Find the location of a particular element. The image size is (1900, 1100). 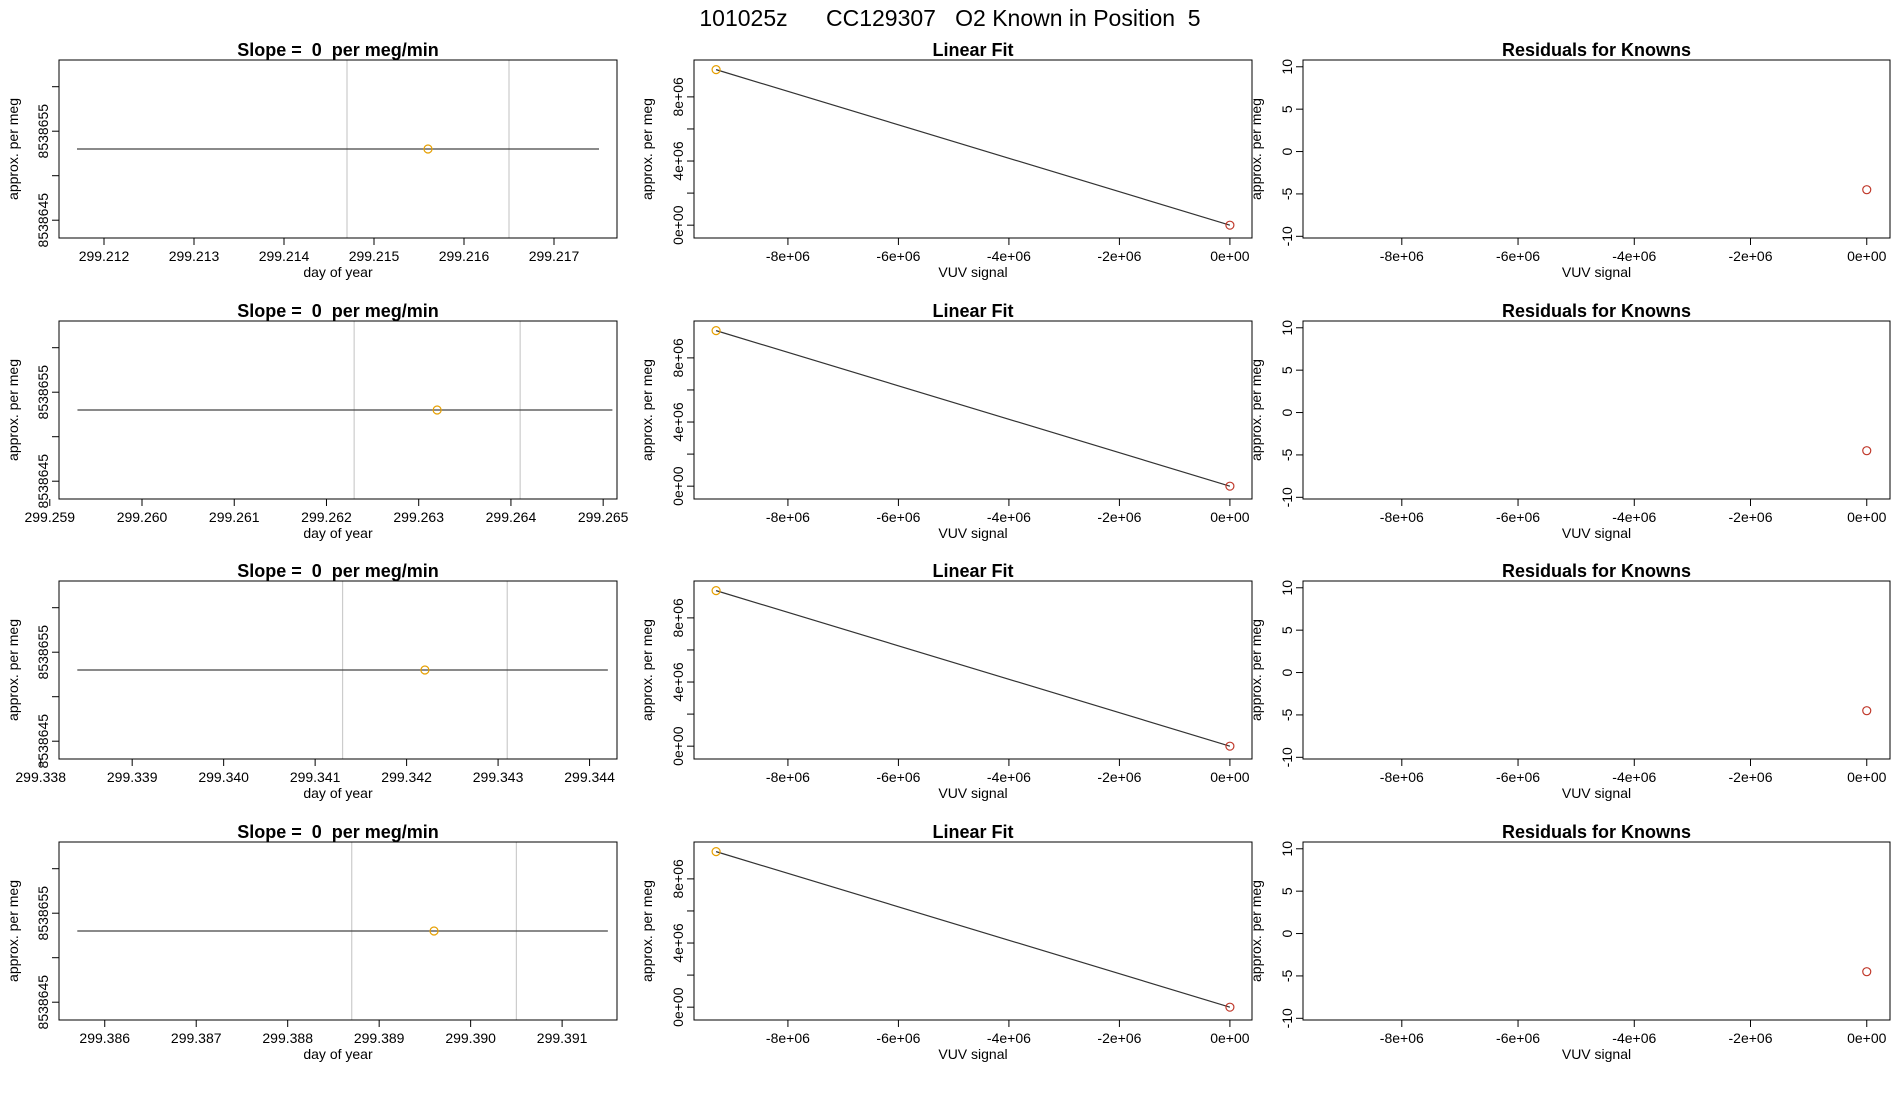

x-tick-label: 299.343 is located at coordinates (498, 777).